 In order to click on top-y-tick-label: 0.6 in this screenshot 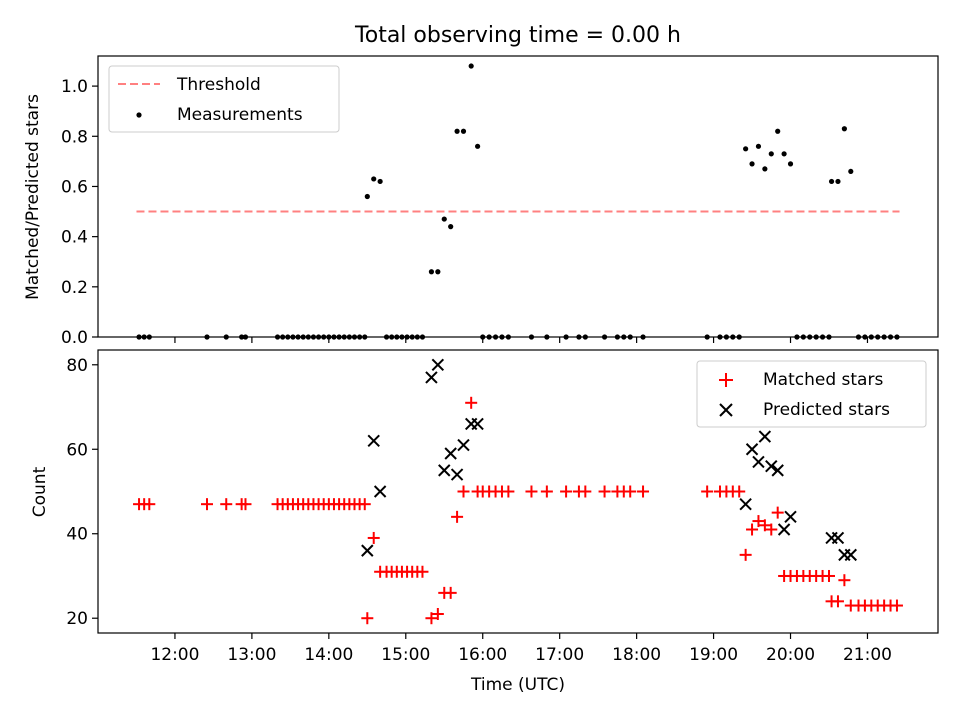, I will do `click(74, 187)`.